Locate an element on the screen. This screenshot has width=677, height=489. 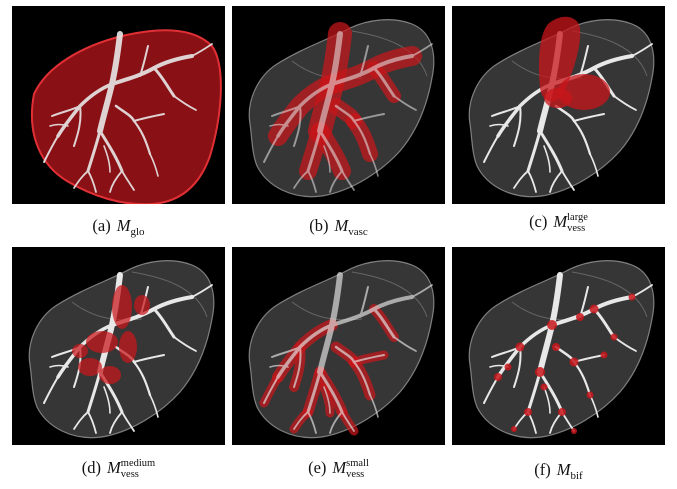
caption-d-superscript: medium is located at coordinates (138, 463).